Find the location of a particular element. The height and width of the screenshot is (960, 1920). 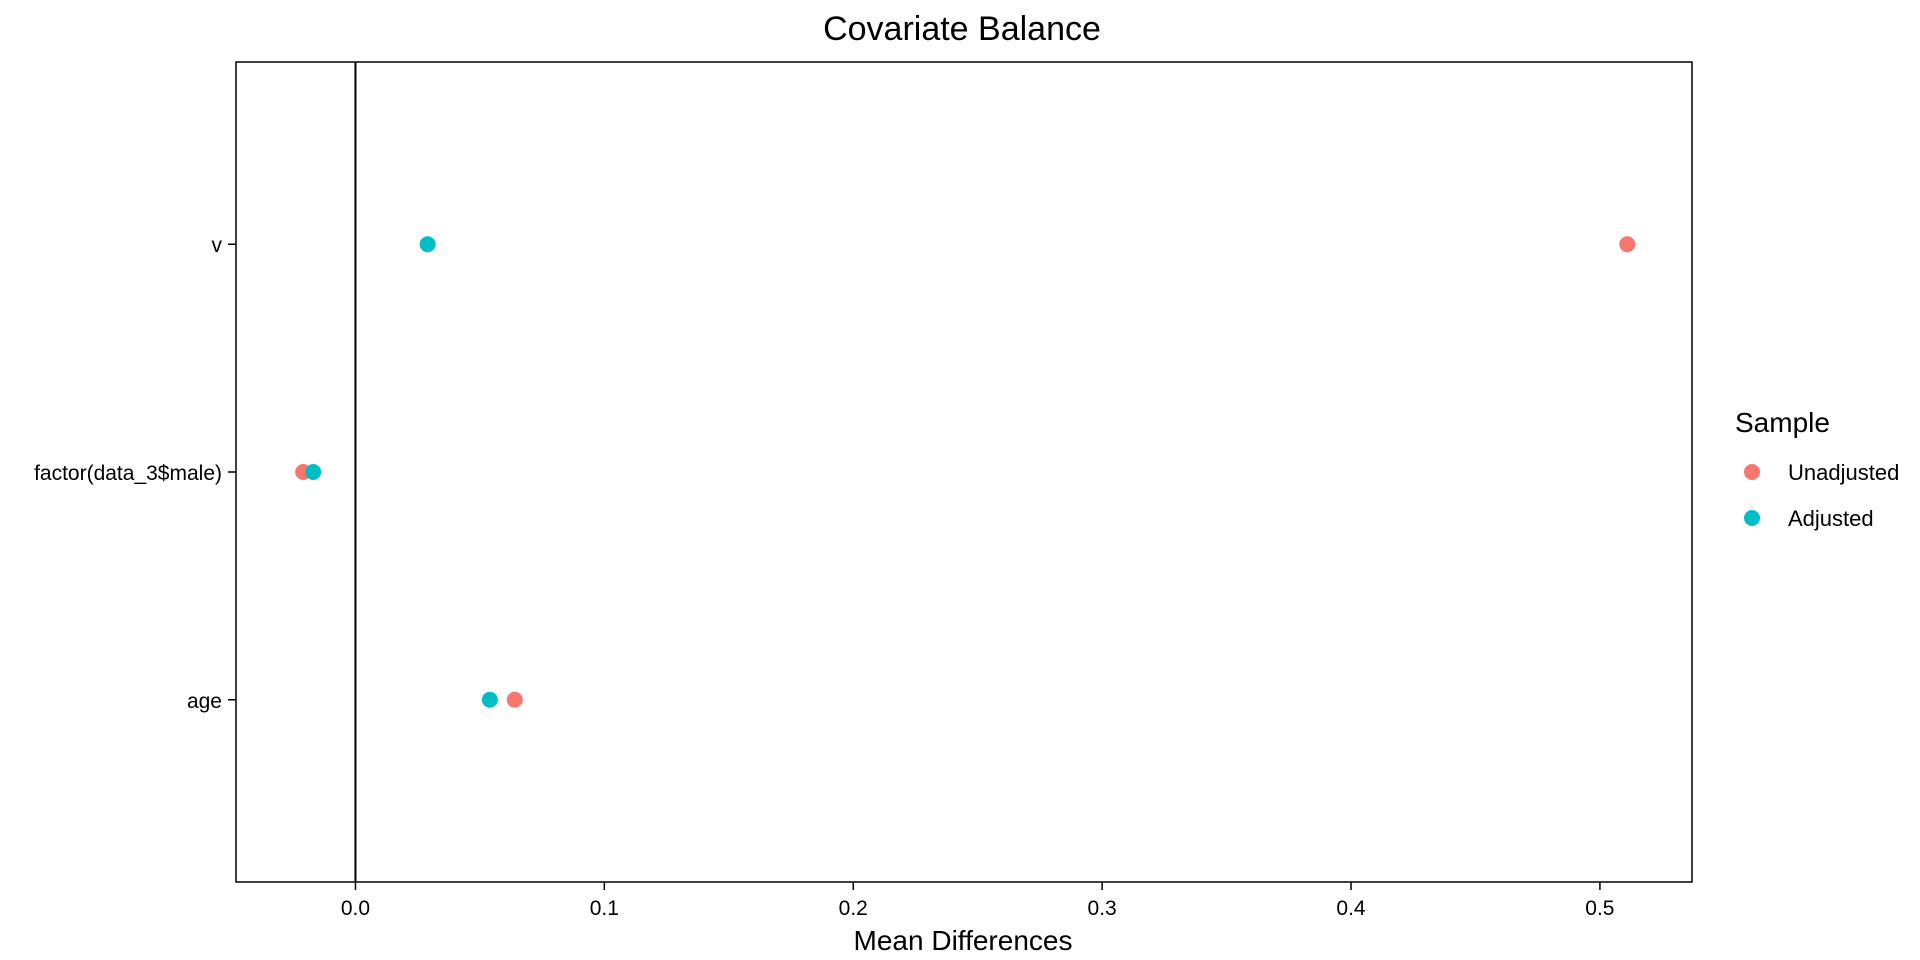

y-tick-label: factor(data_3$male) is located at coordinates (128, 473).